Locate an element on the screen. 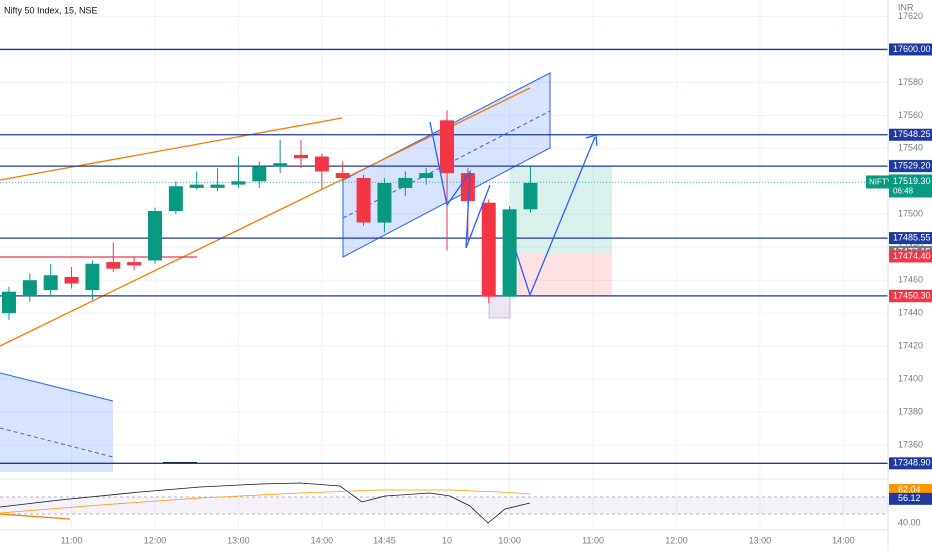 The width and height of the screenshot is (932, 550). rsi-ma-line is located at coordinates (265, 501).